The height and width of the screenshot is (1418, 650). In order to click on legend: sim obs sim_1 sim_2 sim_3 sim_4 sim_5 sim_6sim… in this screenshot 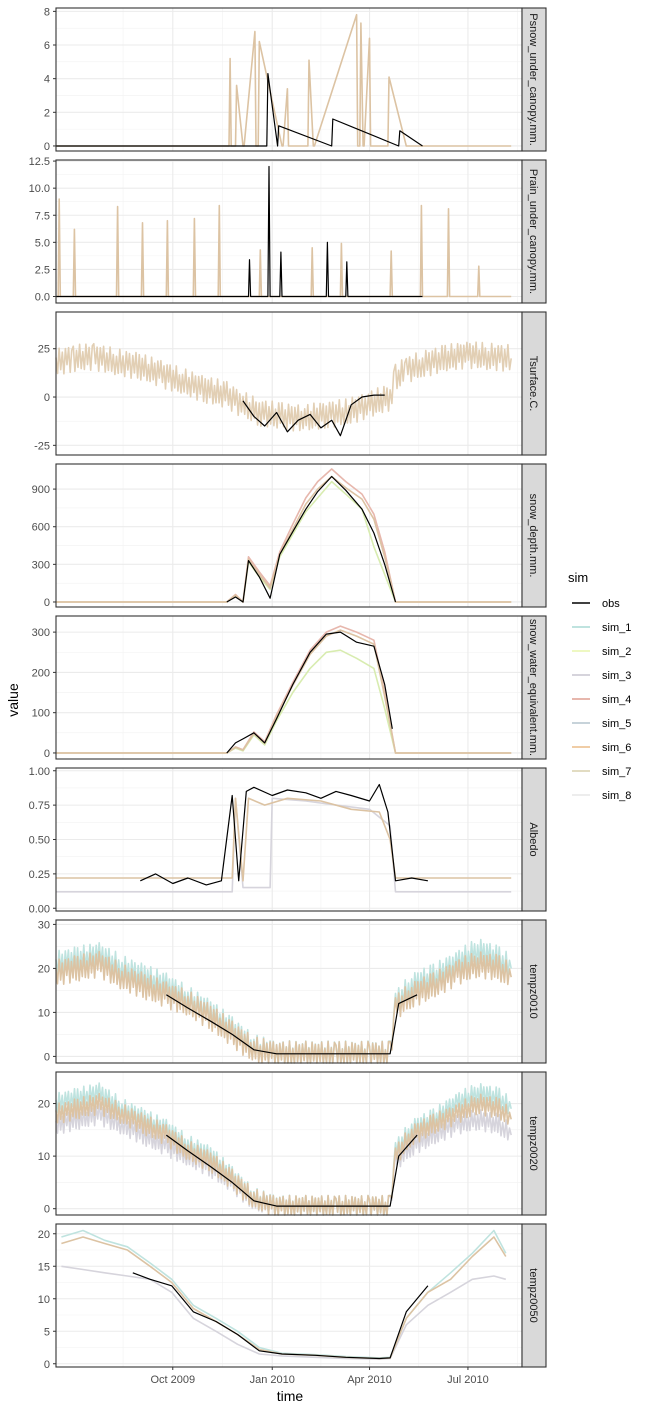, I will do `click(599, 686)`.